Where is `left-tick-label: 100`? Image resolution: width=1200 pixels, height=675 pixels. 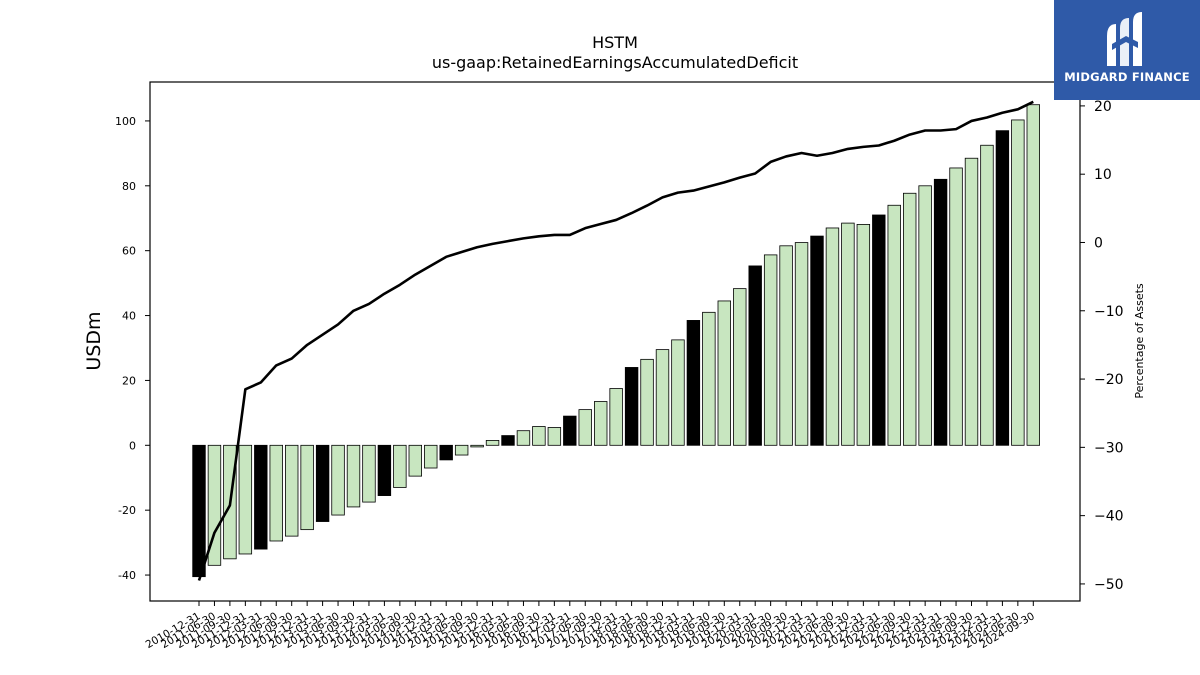 left-tick-label: 100 is located at coordinates (125, 121).